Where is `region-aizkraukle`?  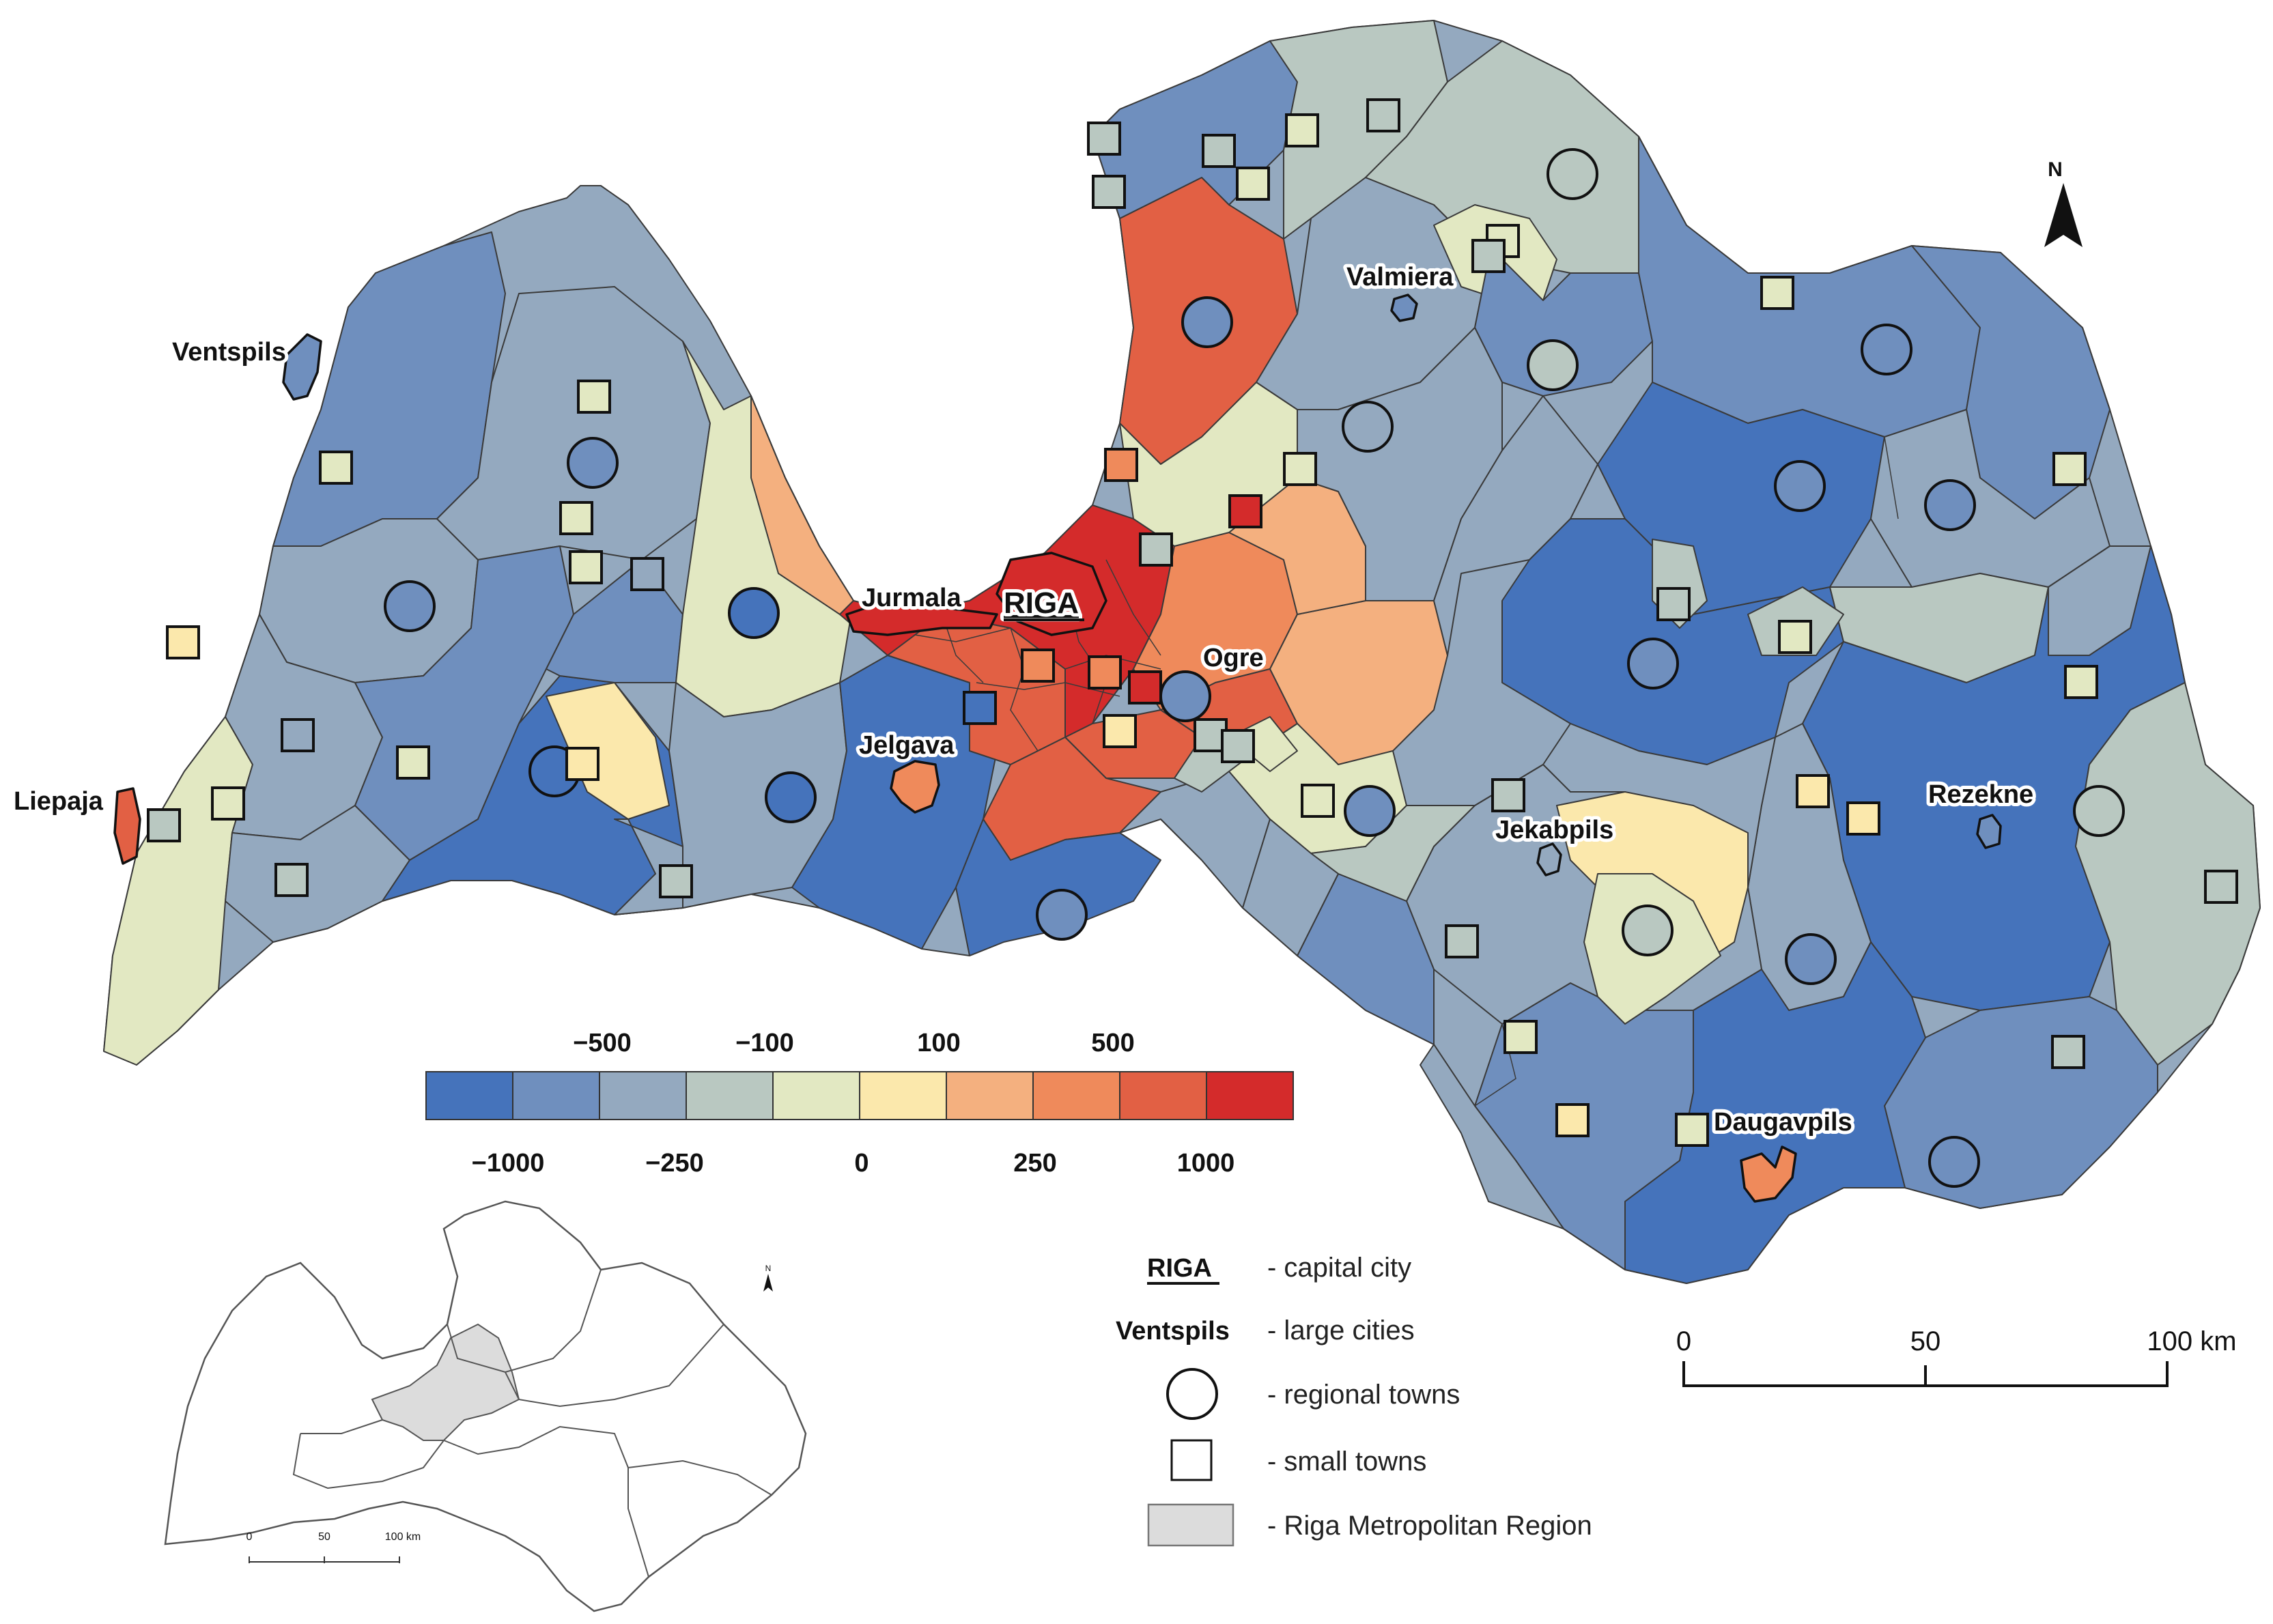 region-aizkraukle is located at coordinates (1290, 887).